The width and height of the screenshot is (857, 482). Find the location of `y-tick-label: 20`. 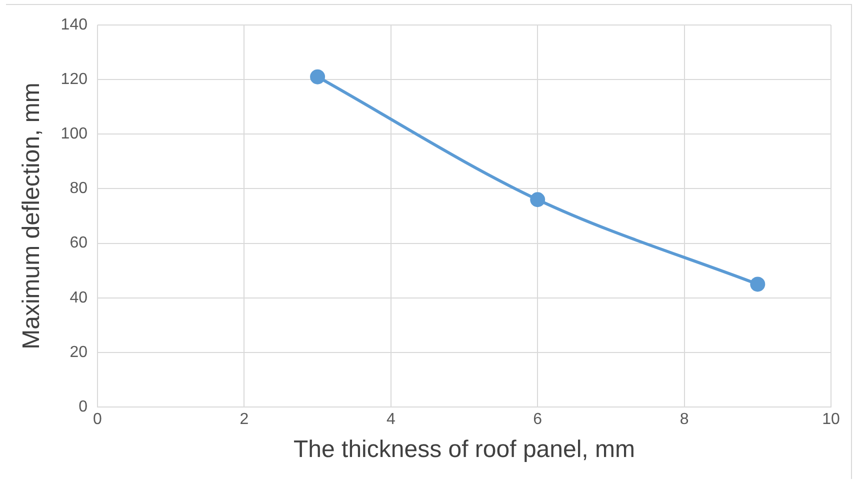

y-tick-label: 20 is located at coordinates (79, 352).